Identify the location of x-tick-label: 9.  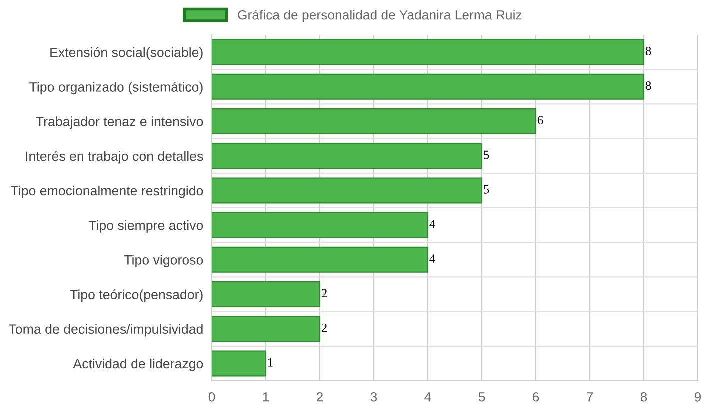
(698, 397).